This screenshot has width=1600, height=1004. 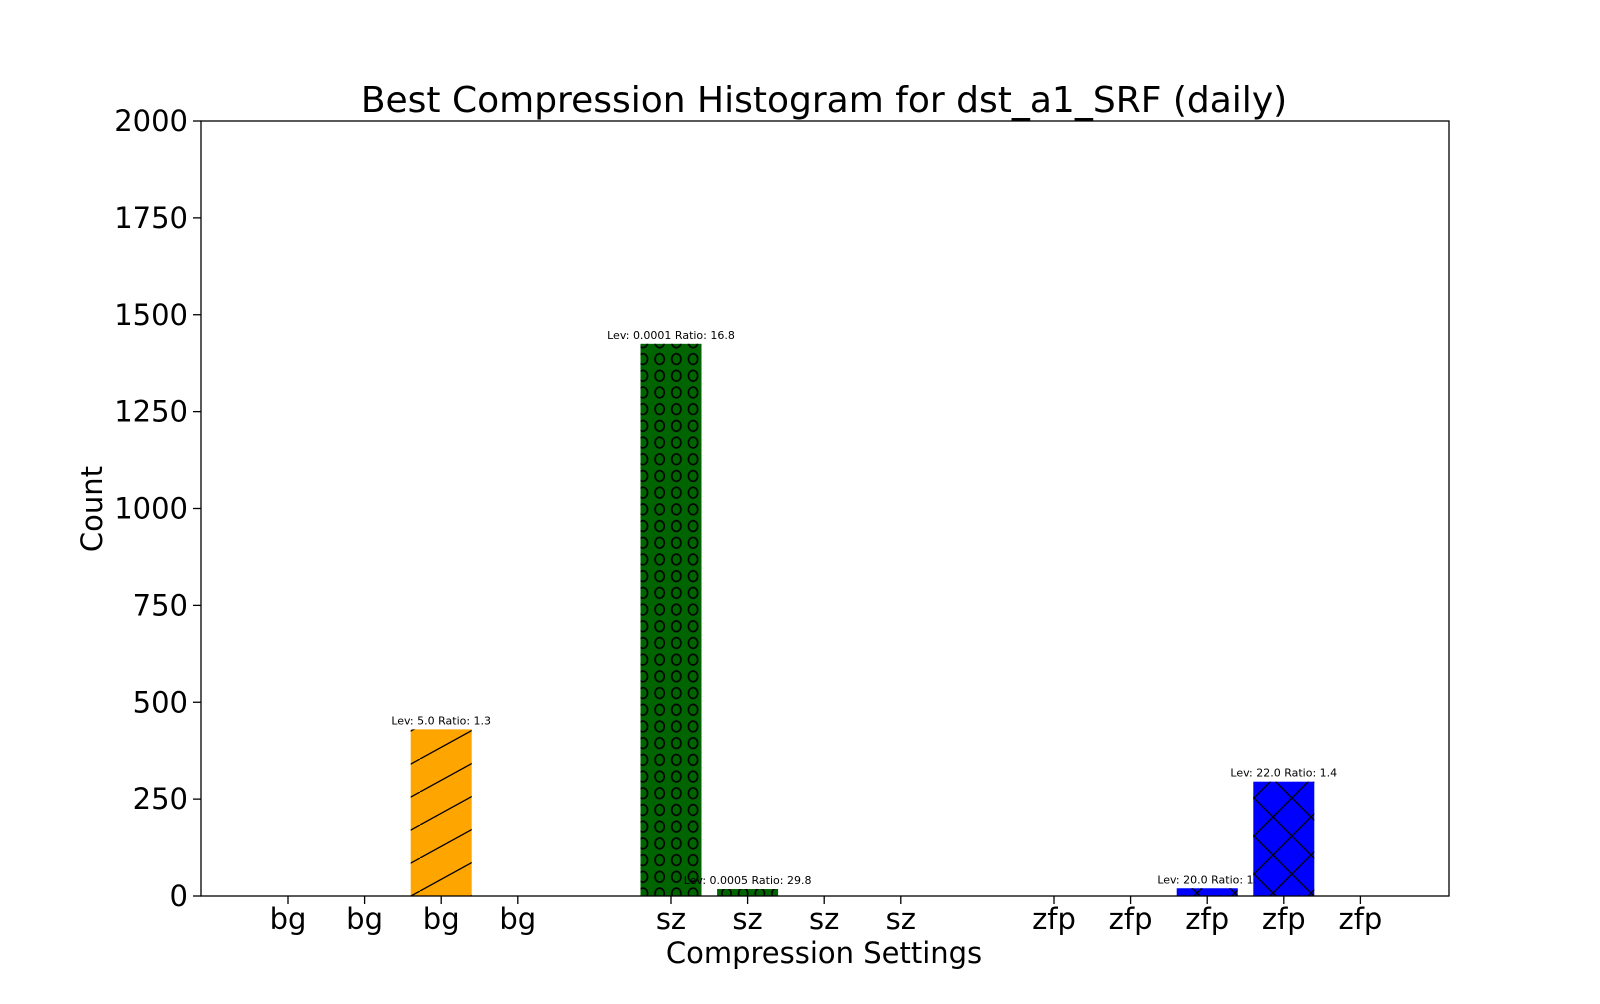 What do you see at coordinates (151, 315) in the screenshot?
I see `y-tick-label: 1500` at bounding box center [151, 315].